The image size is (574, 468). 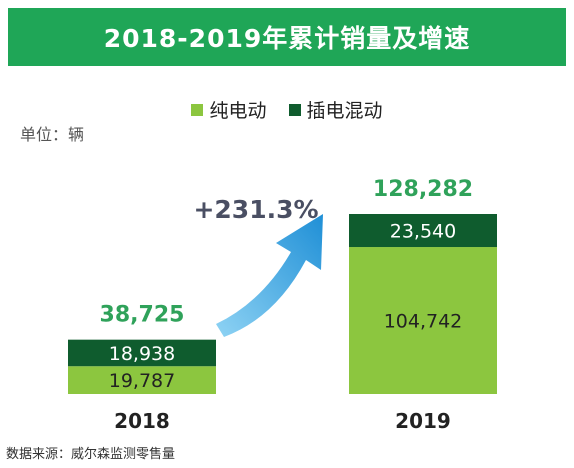 I want to click on legend-item-bev: 纯电动, so click(x=229, y=109).